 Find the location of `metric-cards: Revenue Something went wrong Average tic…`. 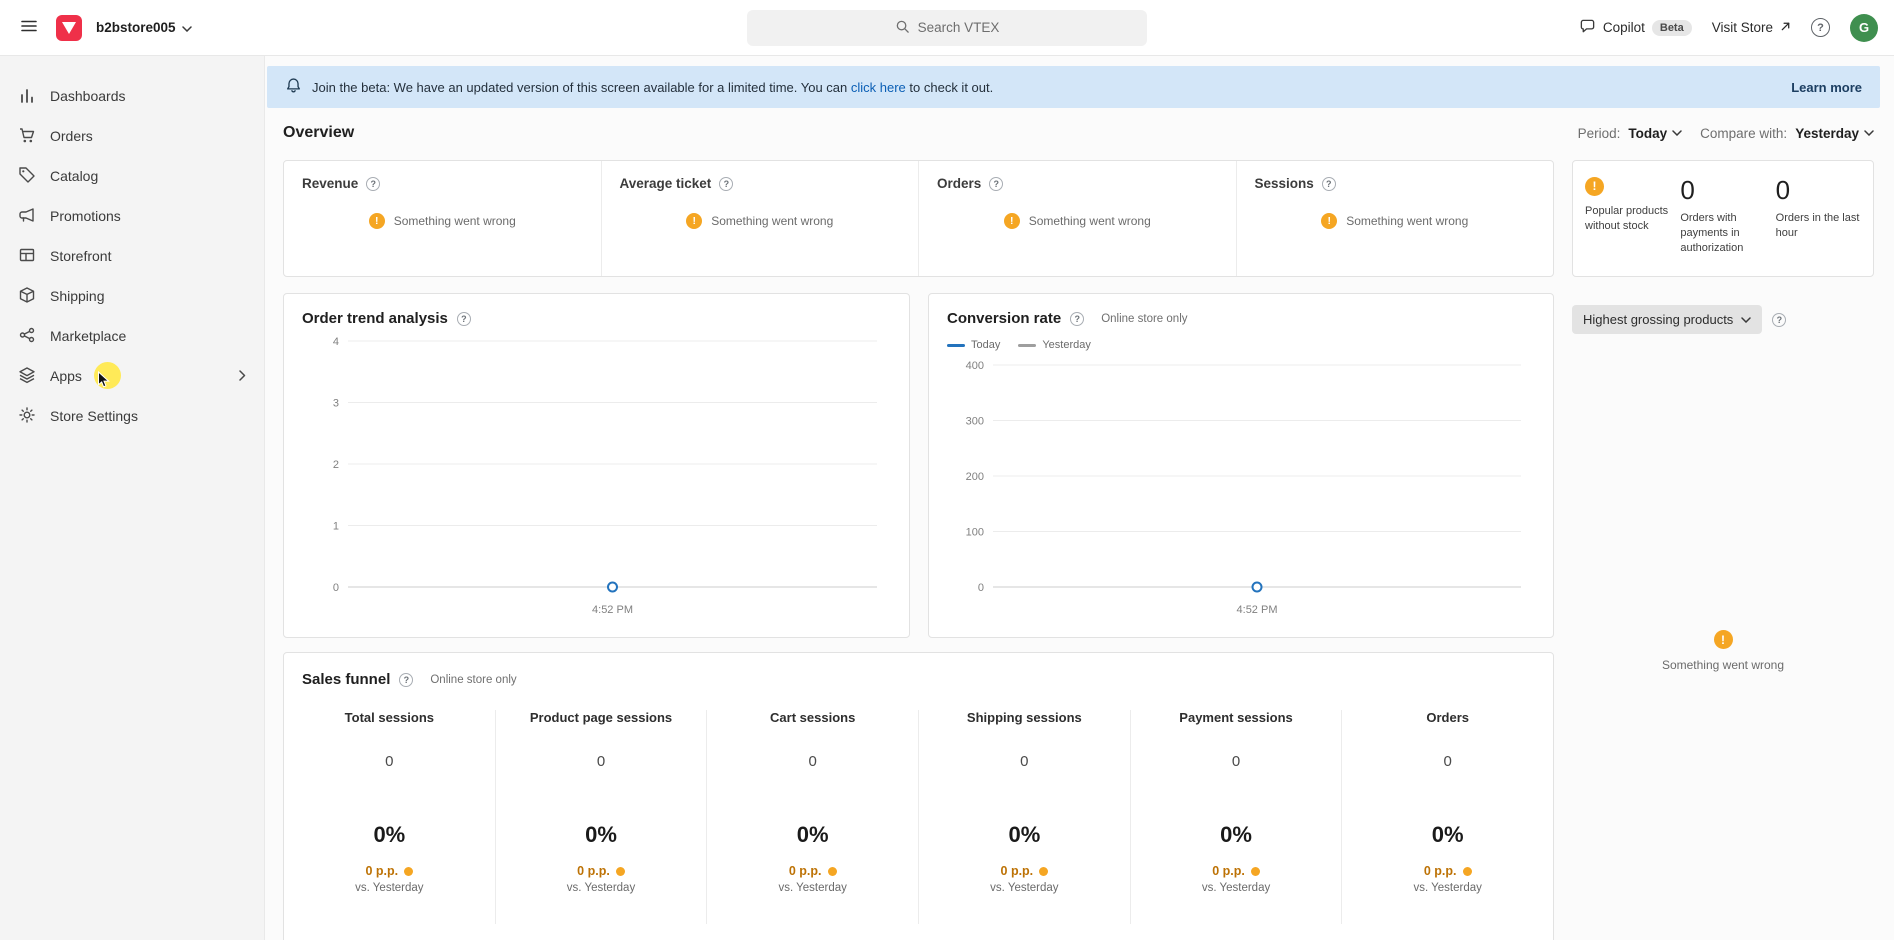

metric-cards: Revenue Something went wrong Average tic… is located at coordinates (918, 218).